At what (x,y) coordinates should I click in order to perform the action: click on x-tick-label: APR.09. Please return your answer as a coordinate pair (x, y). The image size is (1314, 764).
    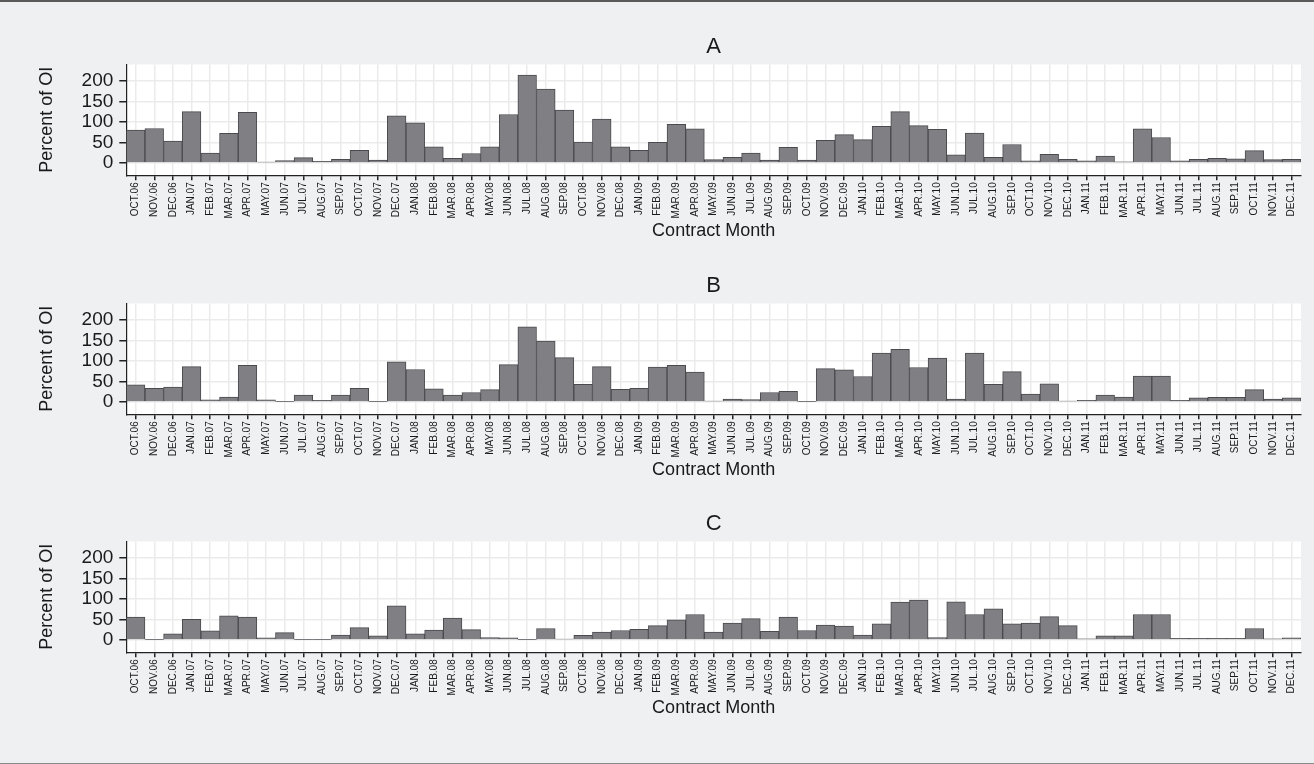
    Looking at the image, I should click on (694, 199).